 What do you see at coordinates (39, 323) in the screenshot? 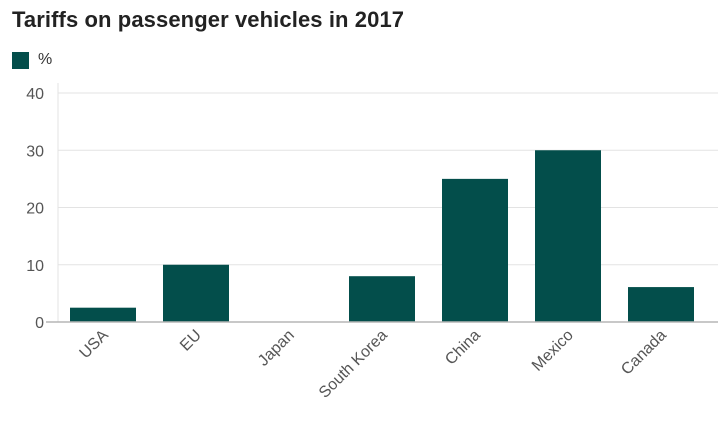
I see `y-tick-label: 0` at bounding box center [39, 323].